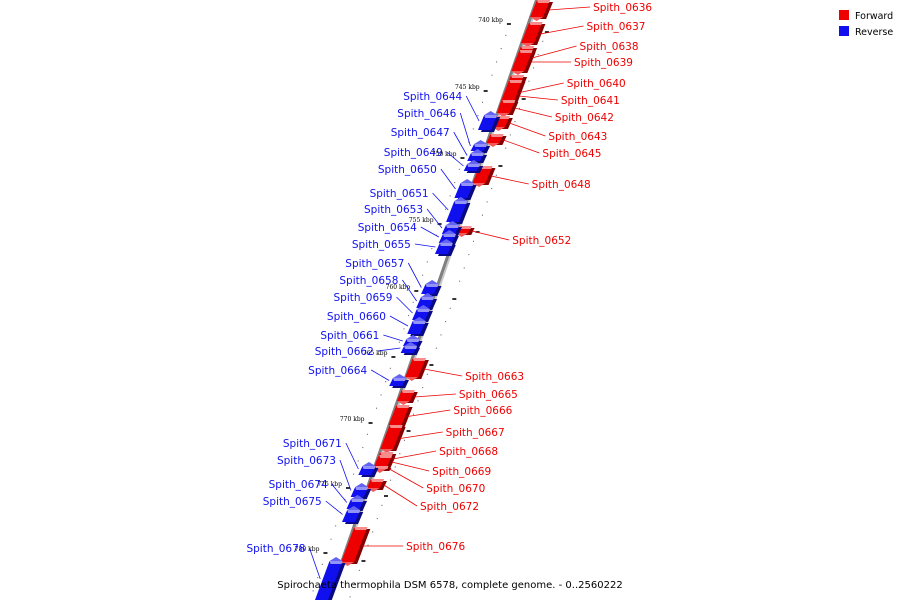 The width and height of the screenshot is (900, 600). What do you see at coordinates (420, 133) in the screenshot?
I see `gene-label: Spith_0647` at bounding box center [420, 133].